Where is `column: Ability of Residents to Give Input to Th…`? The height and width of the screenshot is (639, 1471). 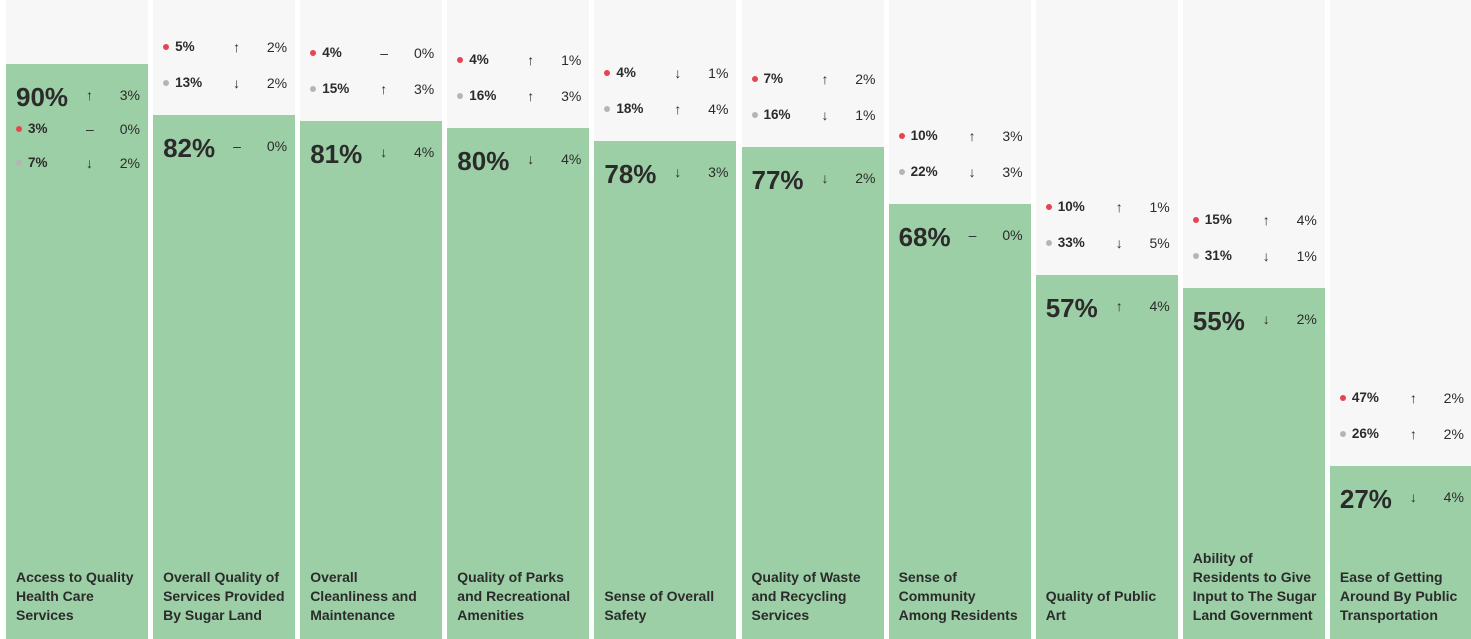 column: Ability of Residents to Give Input to Th… is located at coordinates (1253, 319).